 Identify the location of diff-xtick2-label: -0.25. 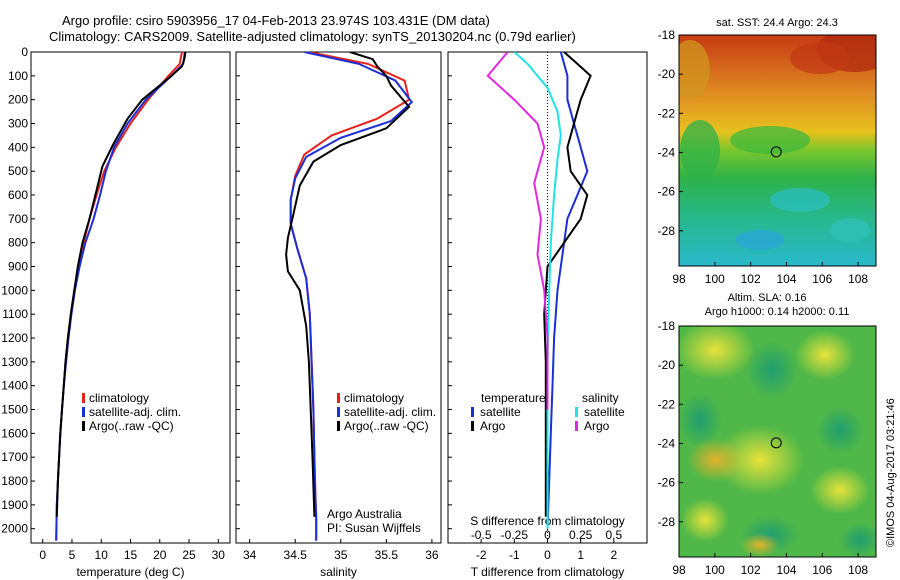
(515, 535).